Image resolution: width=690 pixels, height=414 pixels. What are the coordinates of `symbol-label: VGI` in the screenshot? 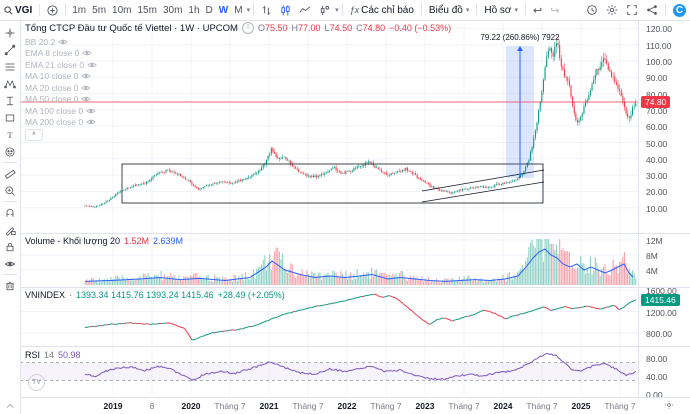 It's located at (24, 10).